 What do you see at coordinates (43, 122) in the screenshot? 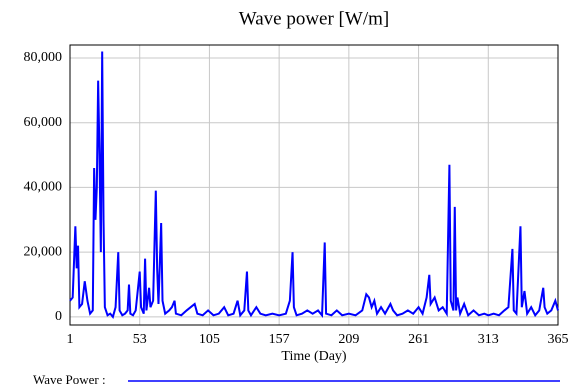
I see `y-tick-label: 60,000` at bounding box center [43, 122].